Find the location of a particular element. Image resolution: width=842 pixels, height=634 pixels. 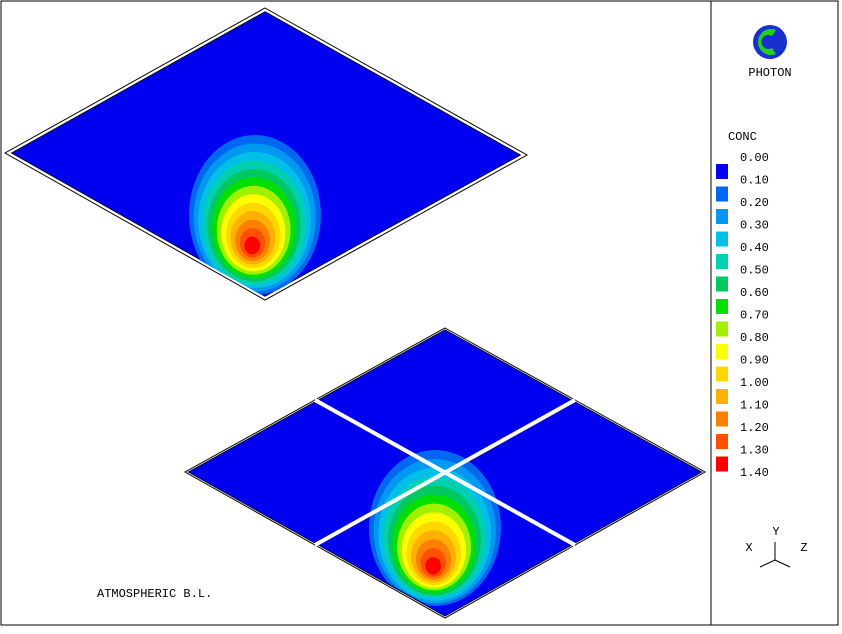

legend-label: 0.40 is located at coordinates (754, 248).